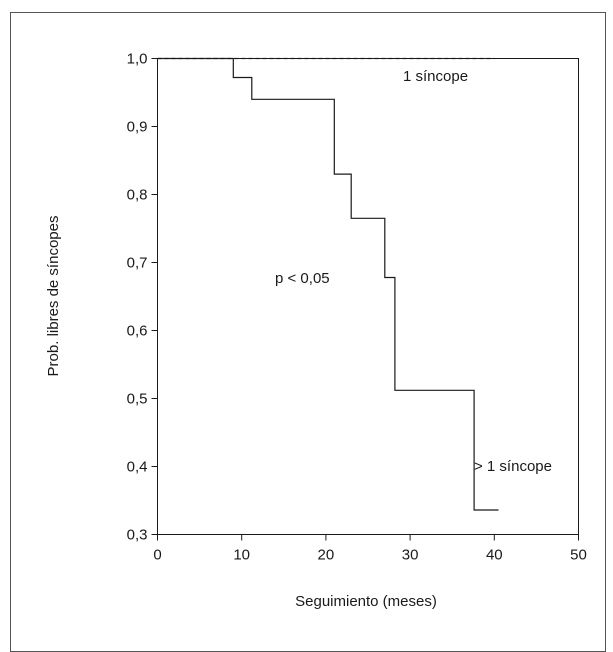 Image resolution: width=613 pixels, height=652 pixels. What do you see at coordinates (142, 297) in the screenshot?
I see `y-axis-ticks: 0,3 0,4 0,5 0,6 0,7 0,8 0,9 1,0` at bounding box center [142, 297].